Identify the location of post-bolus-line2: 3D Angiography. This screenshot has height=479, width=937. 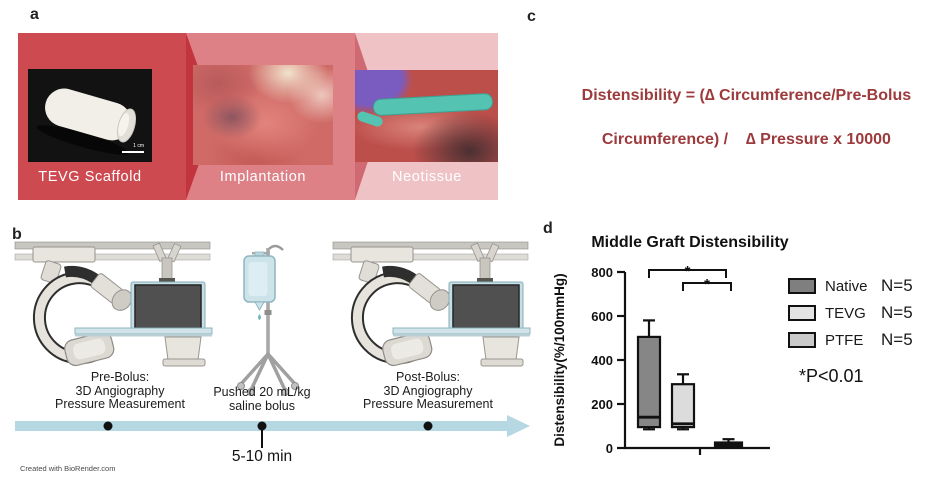
(428, 390).